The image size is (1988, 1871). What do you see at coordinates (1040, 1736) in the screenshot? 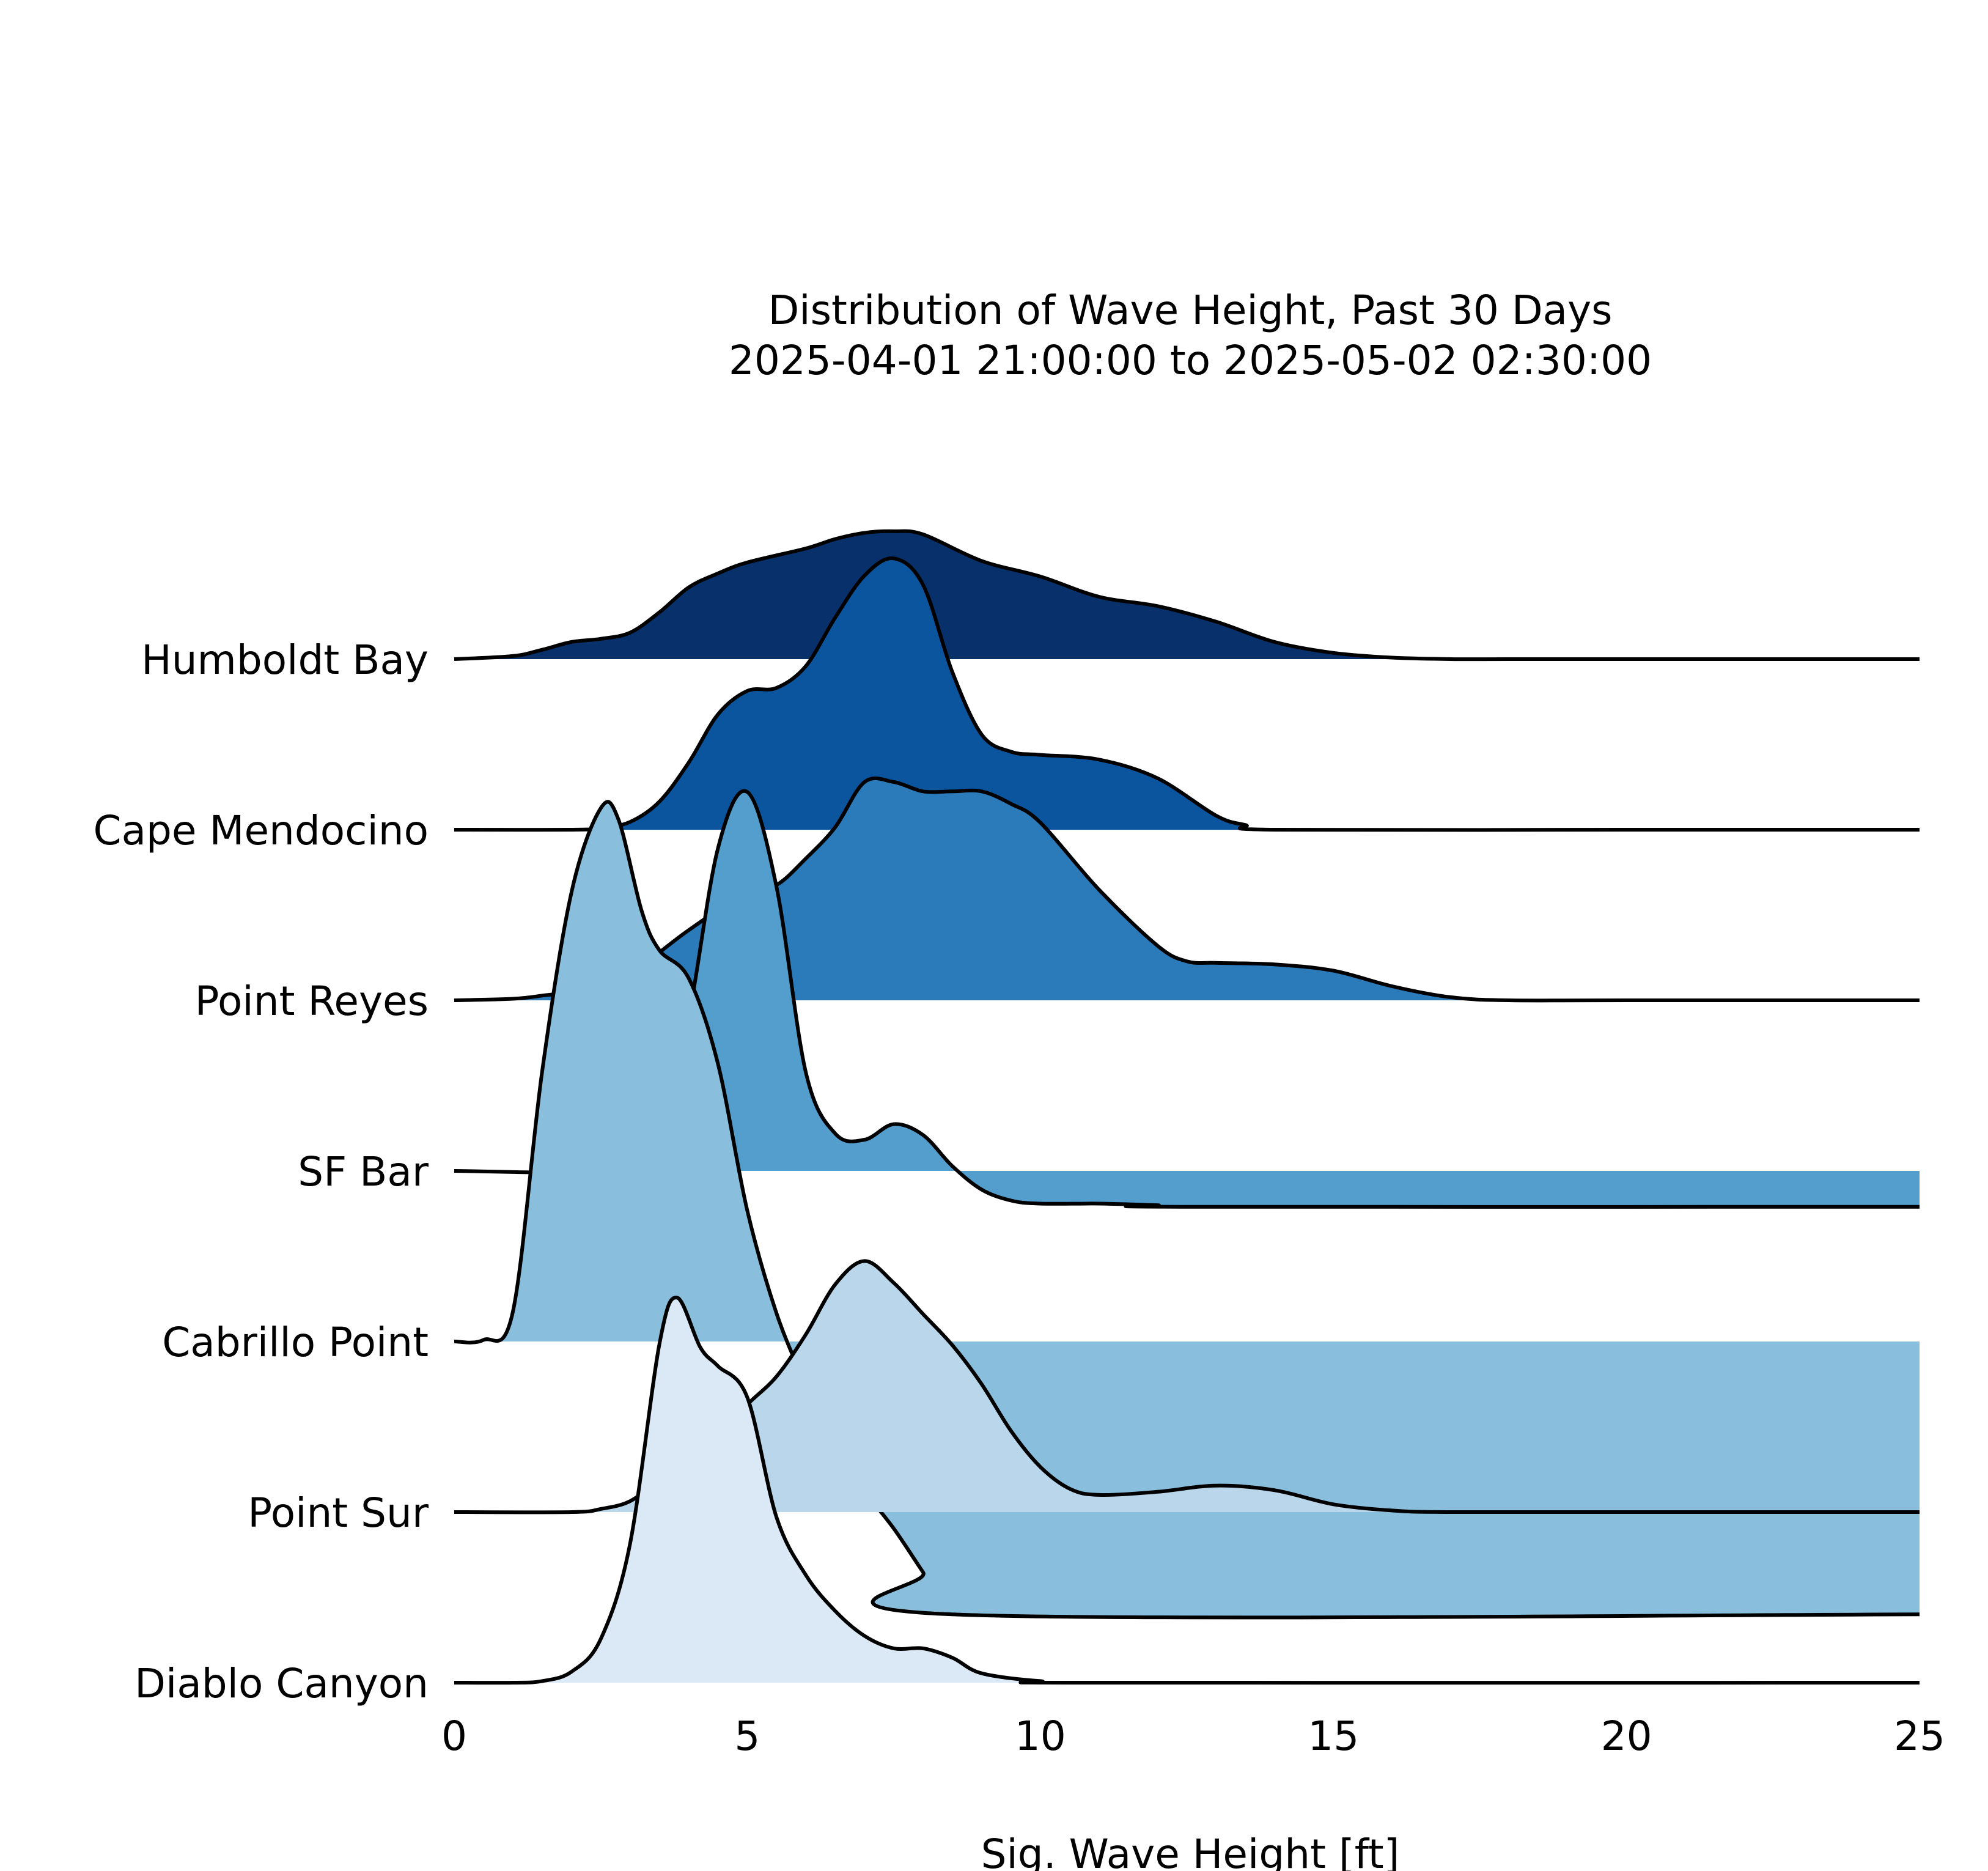
I see `x-tick-label: 10` at bounding box center [1040, 1736].